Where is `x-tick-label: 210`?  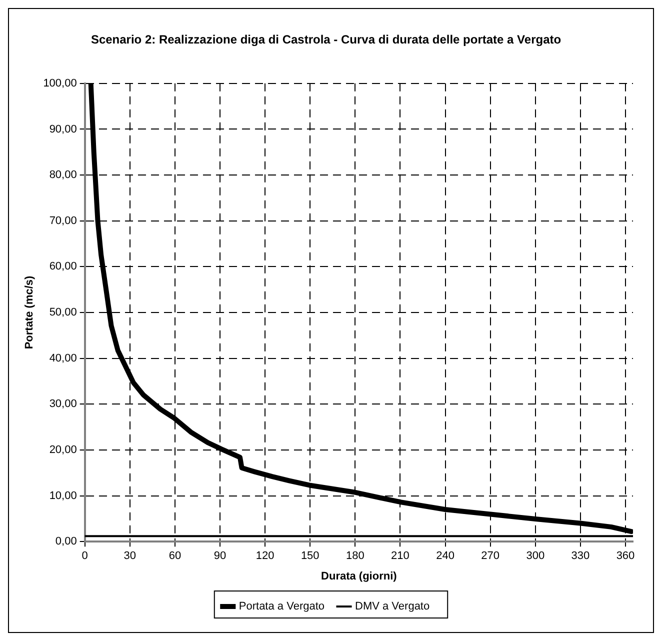
x-tick-label: 210 is located at coordinates (400, 556).